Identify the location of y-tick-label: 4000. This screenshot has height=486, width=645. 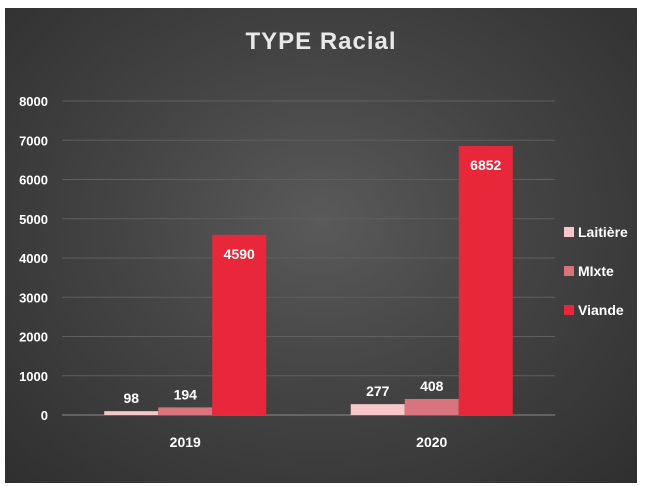
(33, 258).